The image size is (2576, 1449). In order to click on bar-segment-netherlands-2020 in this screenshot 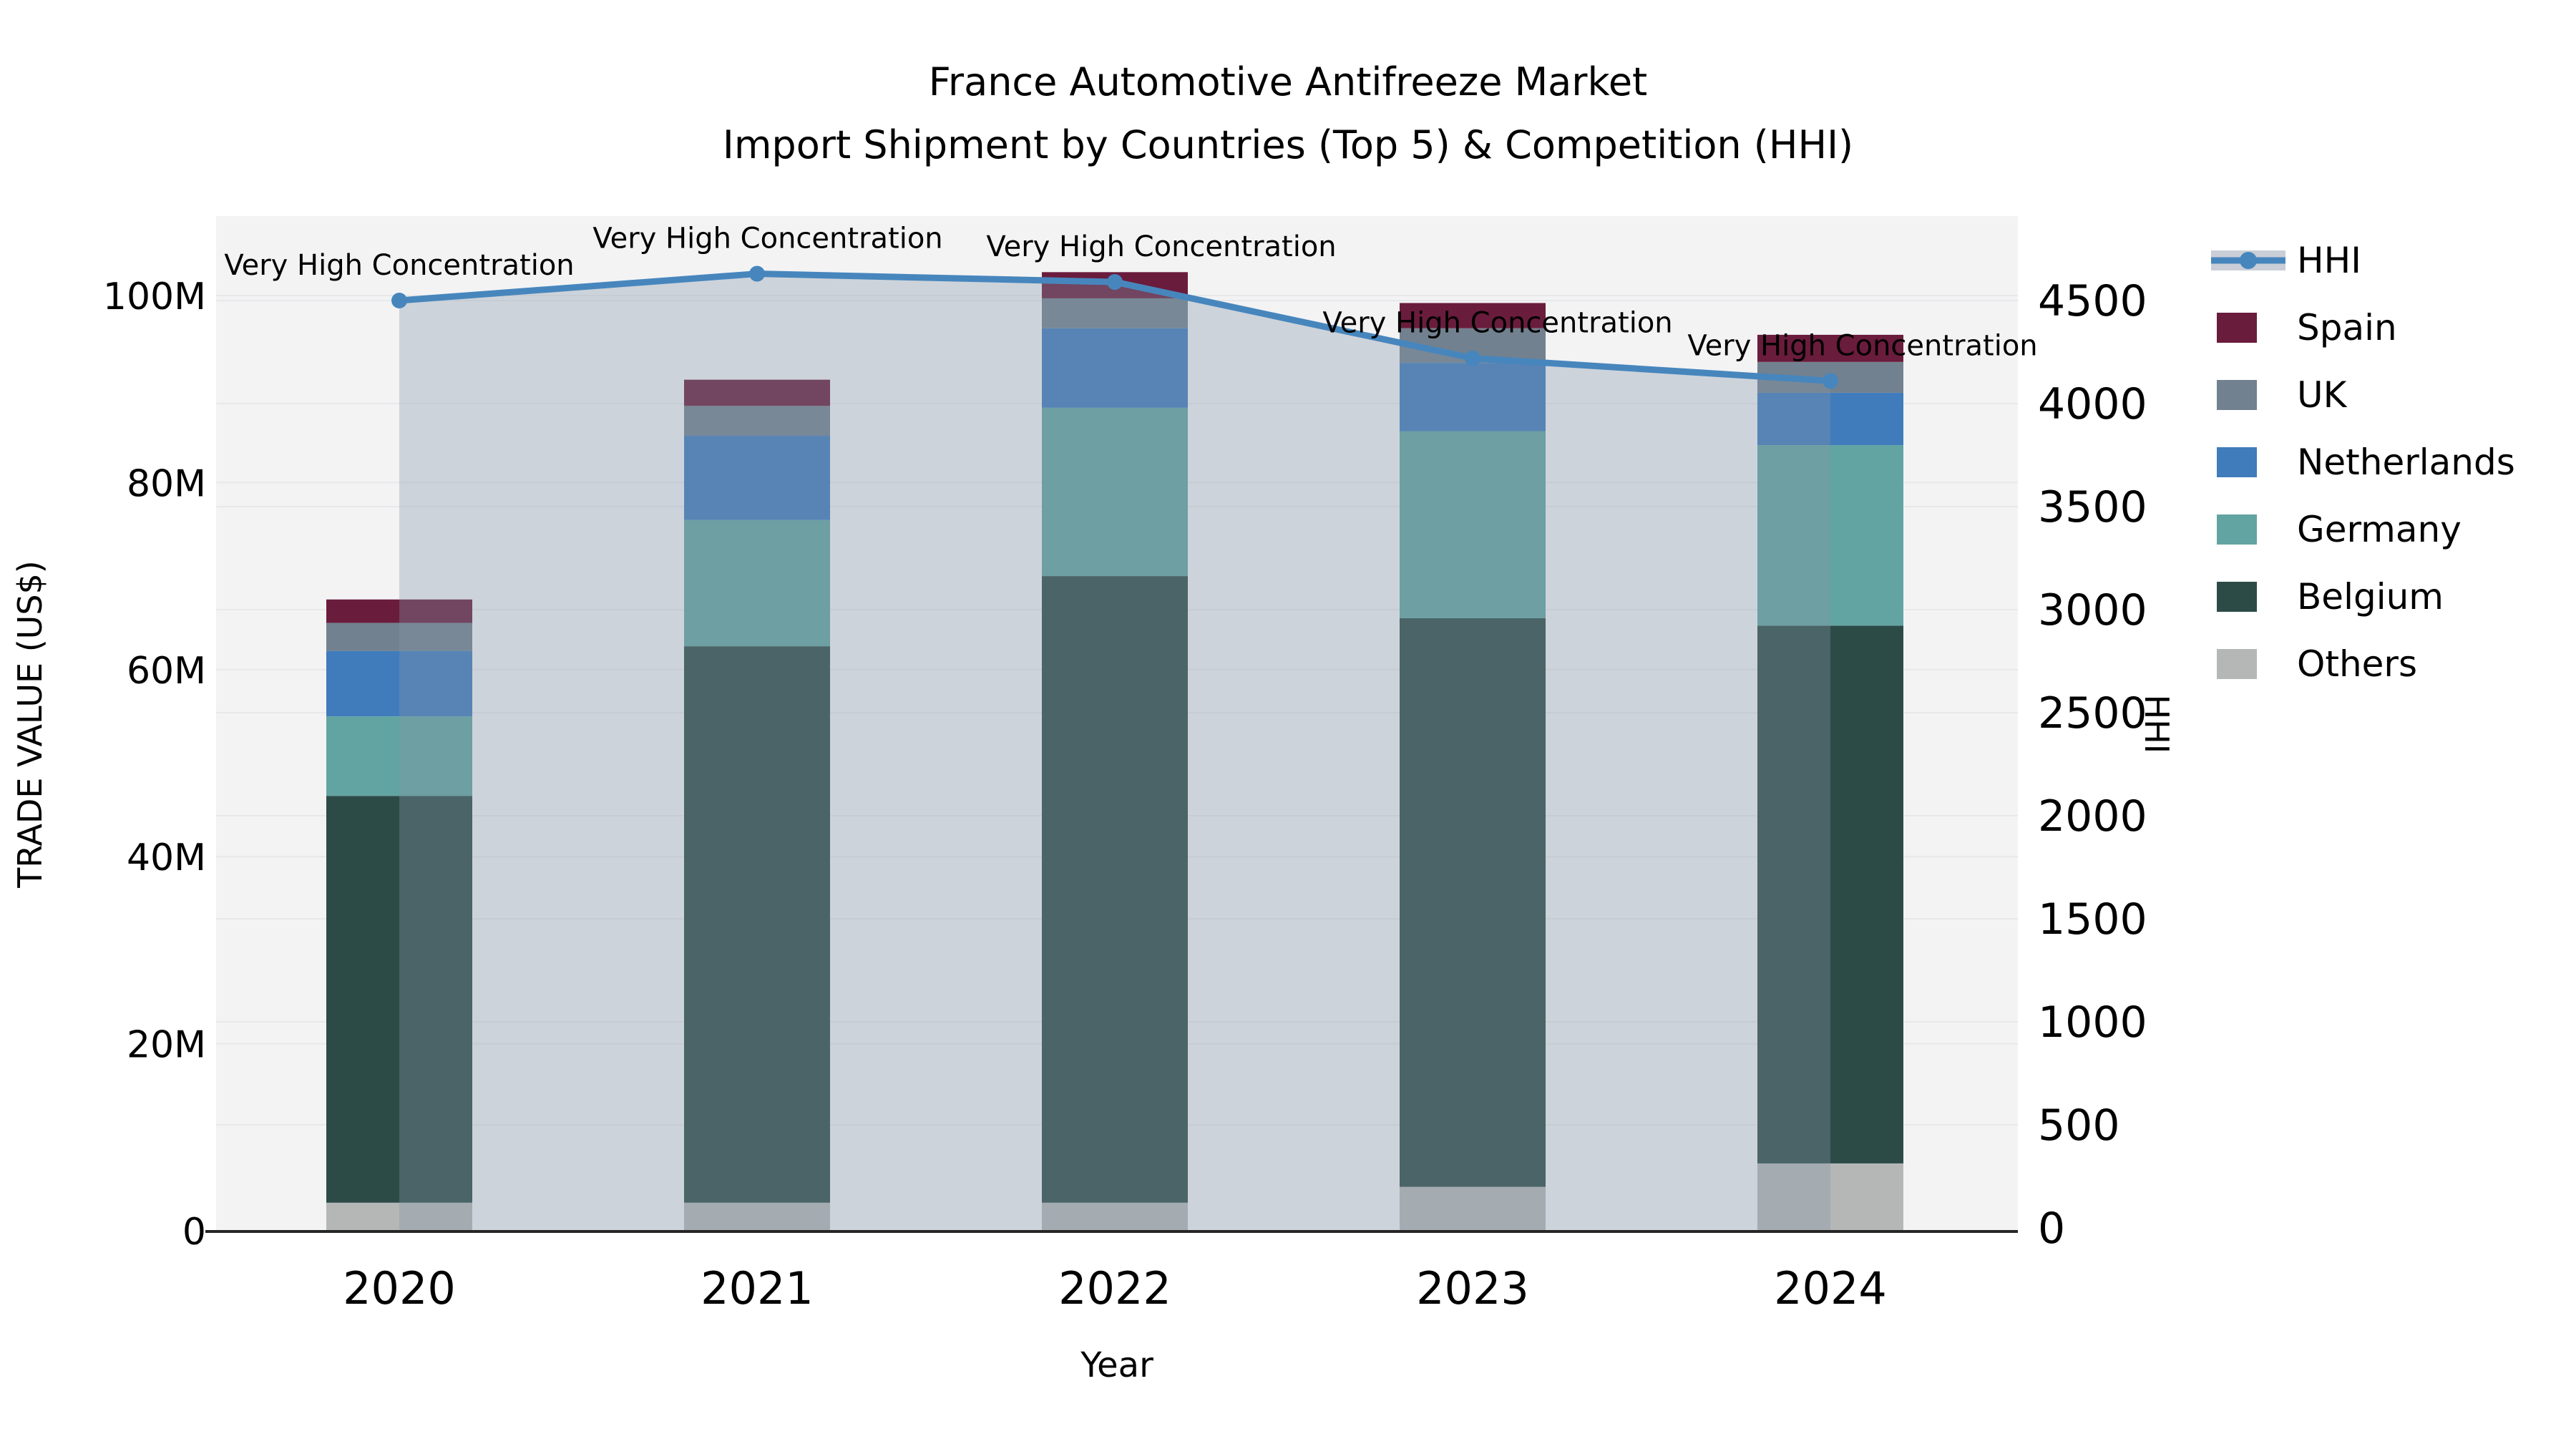, I will do `click(399, 683)`.